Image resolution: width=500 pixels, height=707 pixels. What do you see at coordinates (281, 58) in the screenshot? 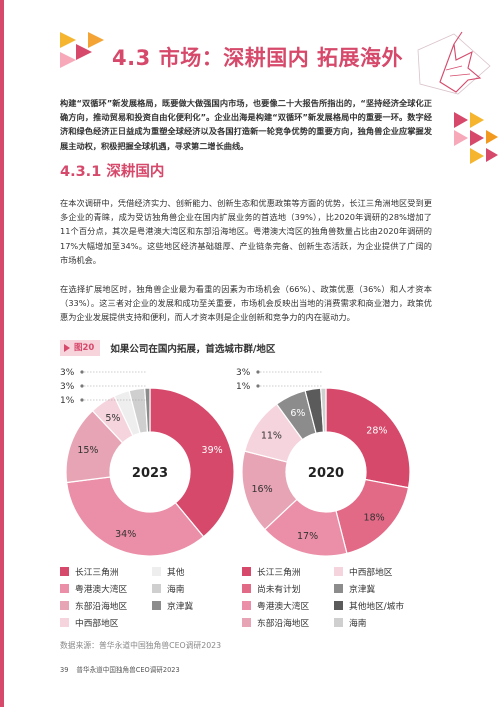
I see `section-title-text: 市场：深耕国内 拓展海外` at bounding box center [281, 58].